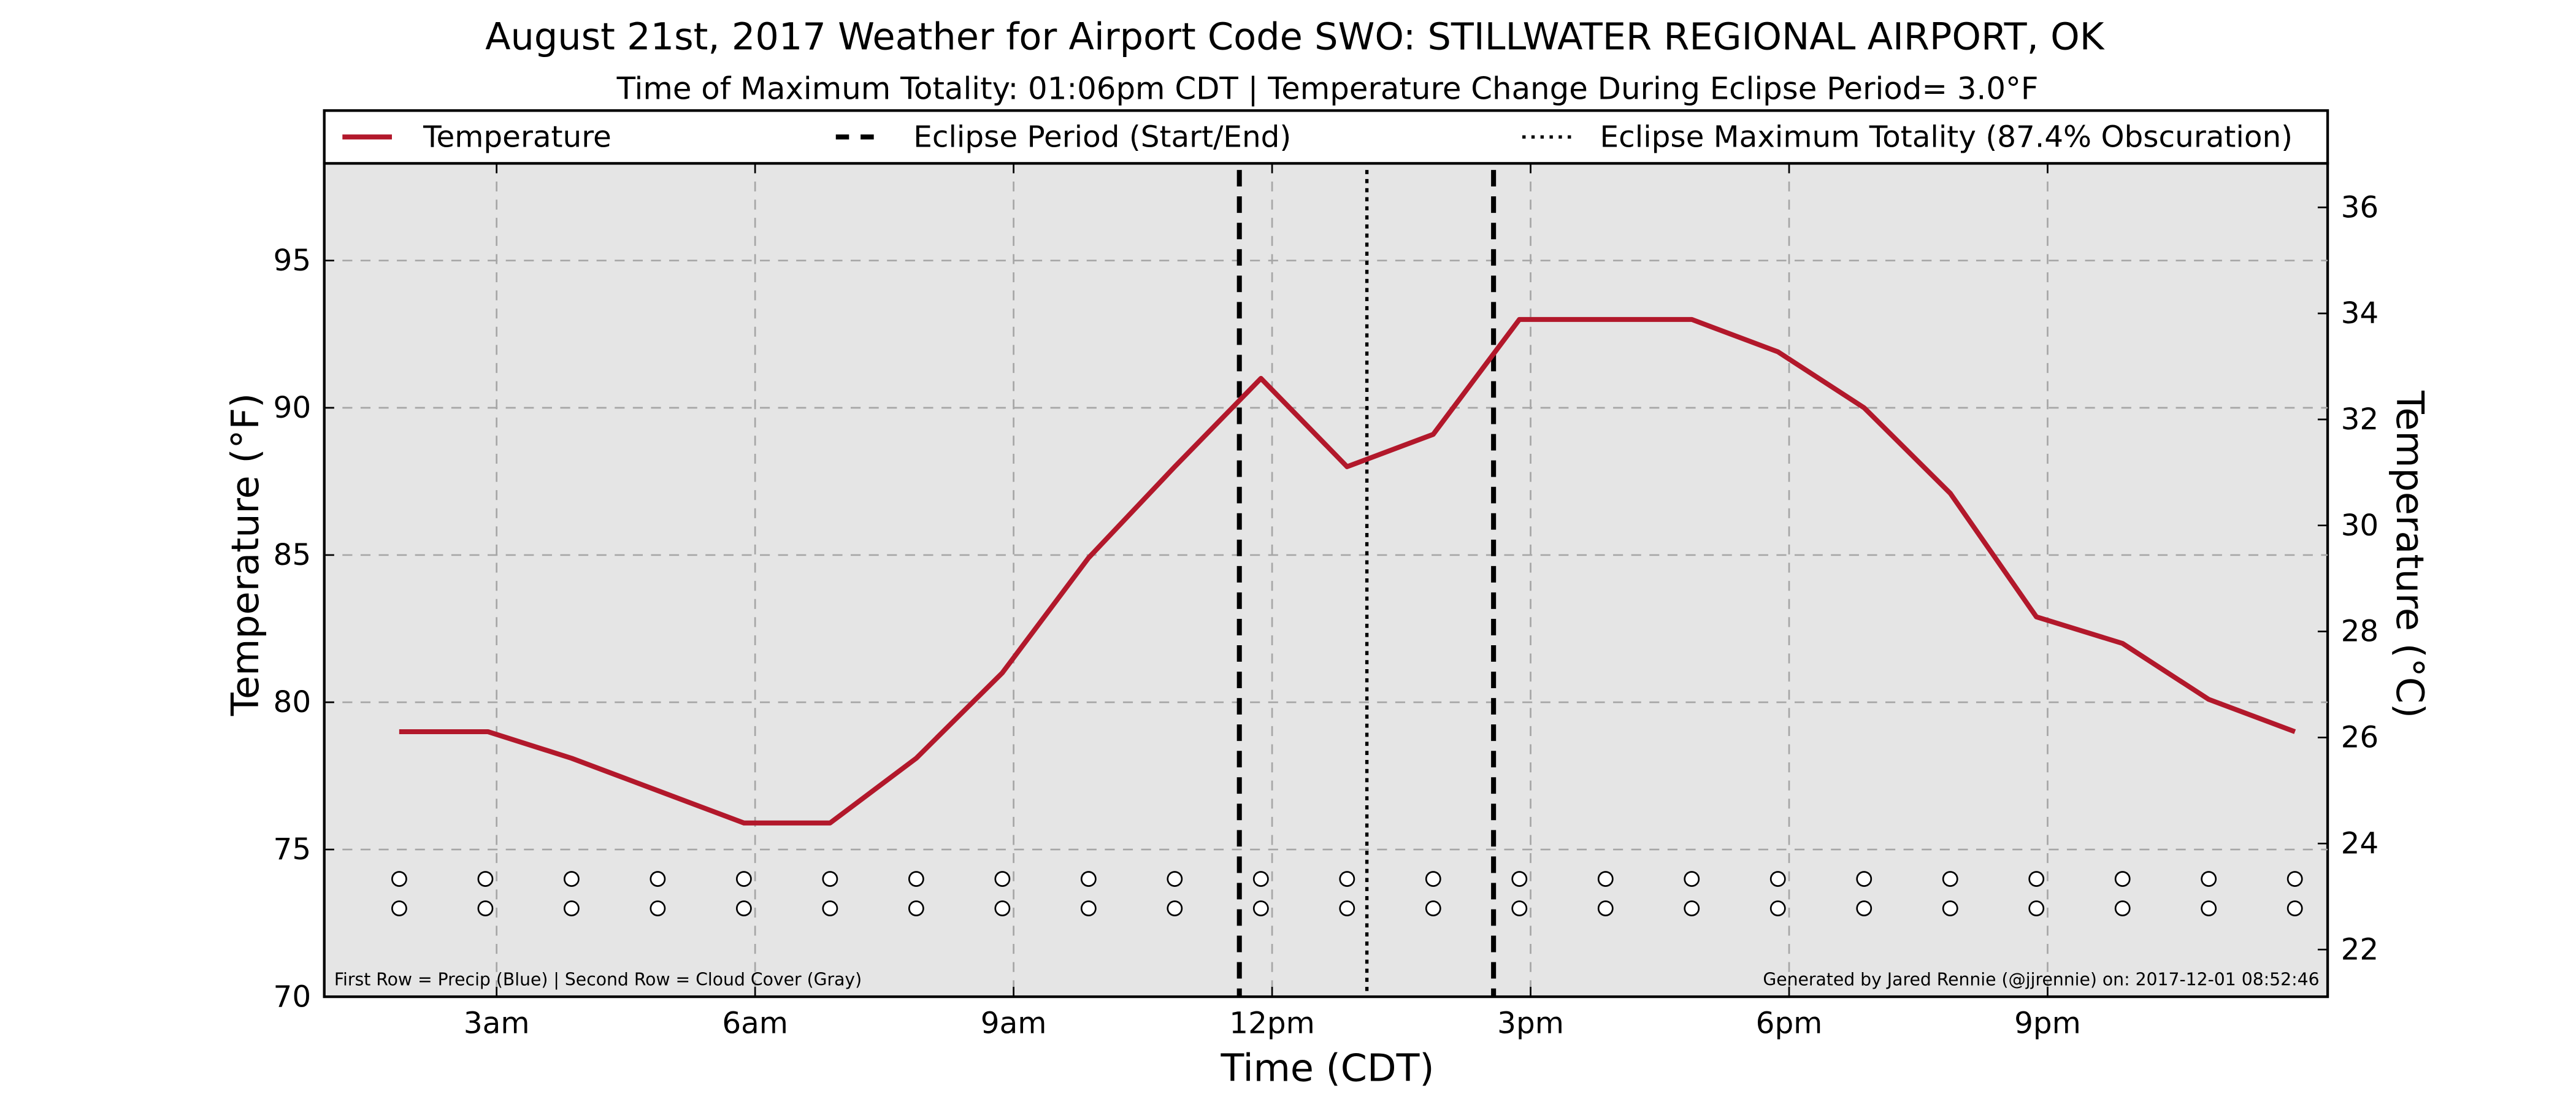 The width and height of the screenshot is (2576, 1104). I want to click on right-y-tick-label: 32, so click(2360, 419).